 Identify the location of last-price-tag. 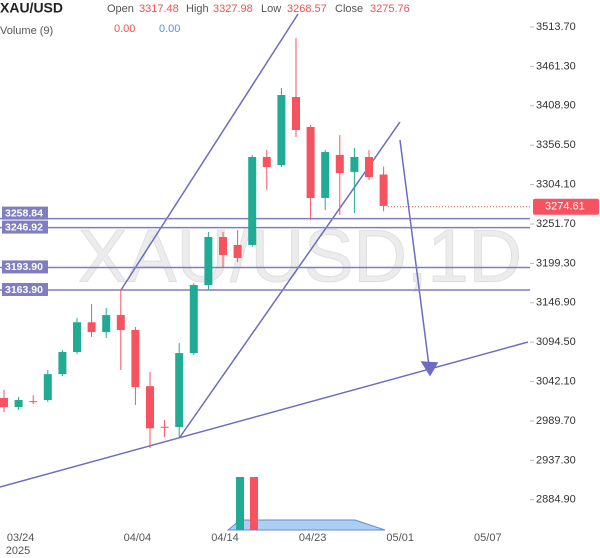
(566, 206).